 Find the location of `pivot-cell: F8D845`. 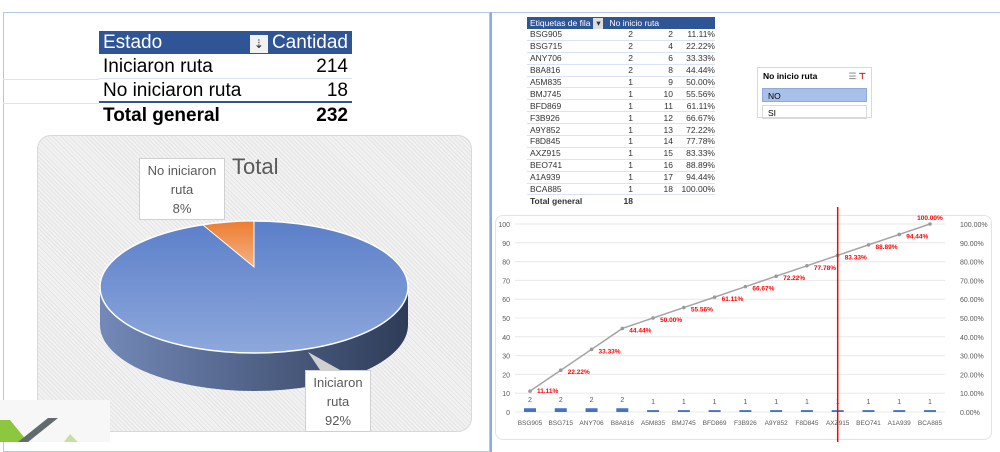

pivot-cell: F8D845 is located at coordinates (545, 141).